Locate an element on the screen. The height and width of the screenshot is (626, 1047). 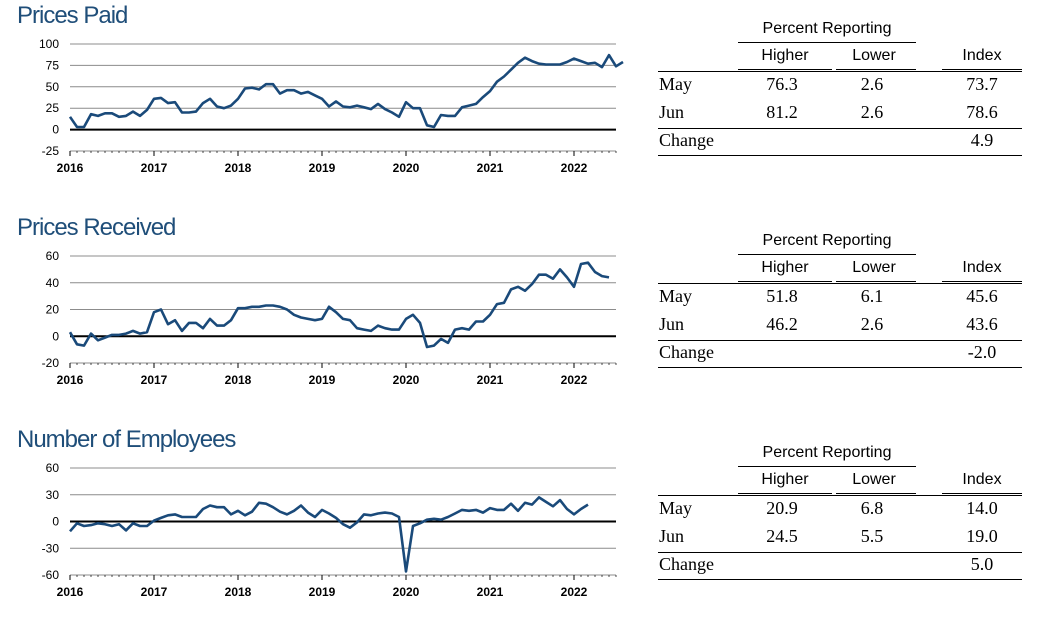
cell-may-lower: 2.6 is located at coordinates (872, 84).